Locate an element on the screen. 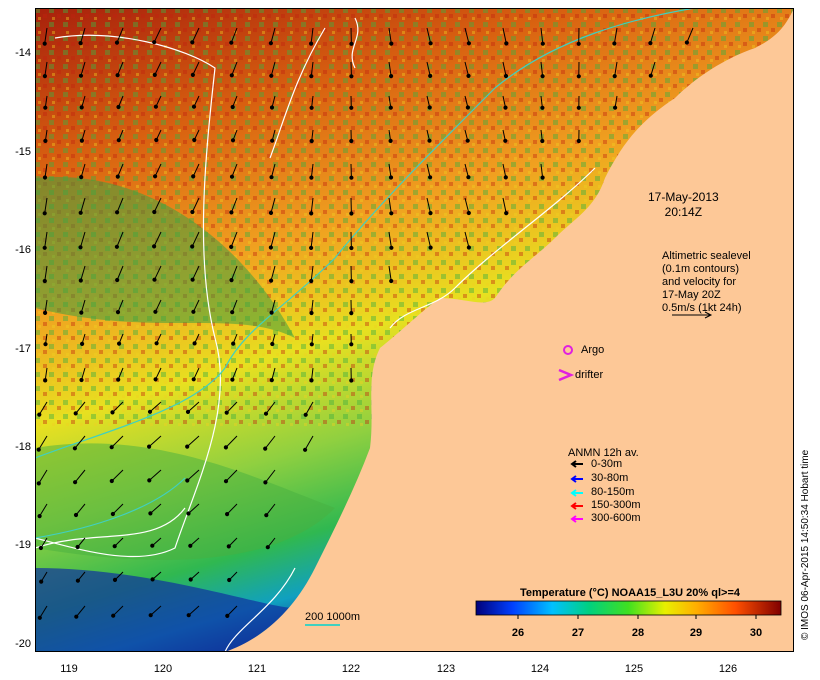 The image size is (820, 680). colorbar-tick-label: 28 is located at coordinates (638, 633).